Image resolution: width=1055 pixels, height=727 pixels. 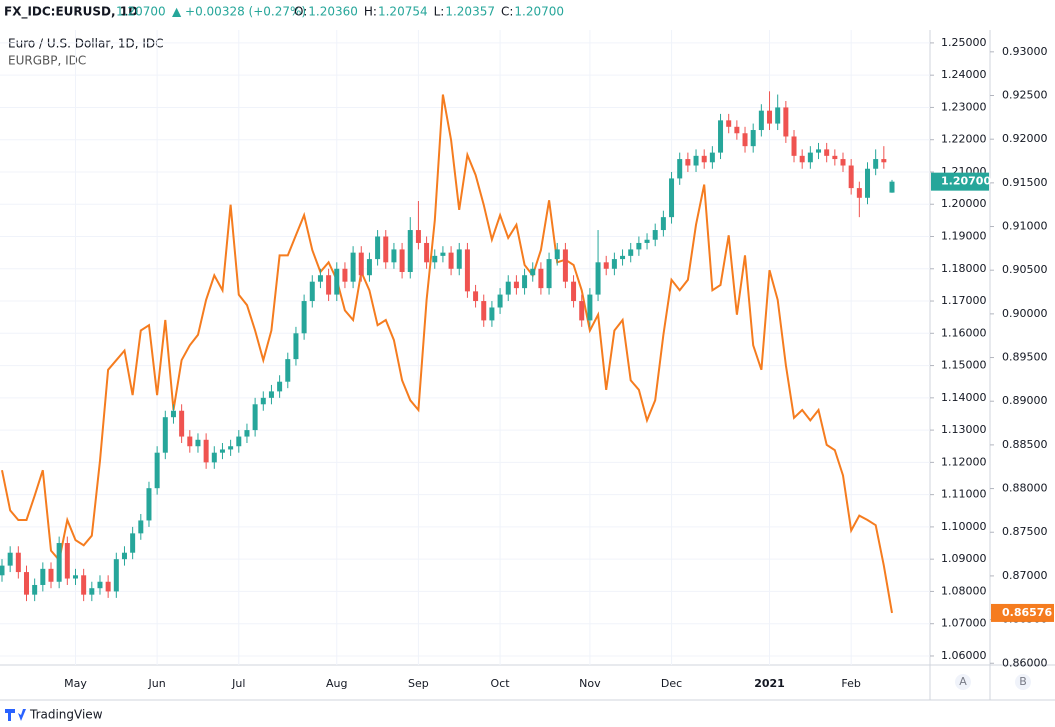 I want to click on y-tick-label: 1.23000, so click(x=964, y=106).